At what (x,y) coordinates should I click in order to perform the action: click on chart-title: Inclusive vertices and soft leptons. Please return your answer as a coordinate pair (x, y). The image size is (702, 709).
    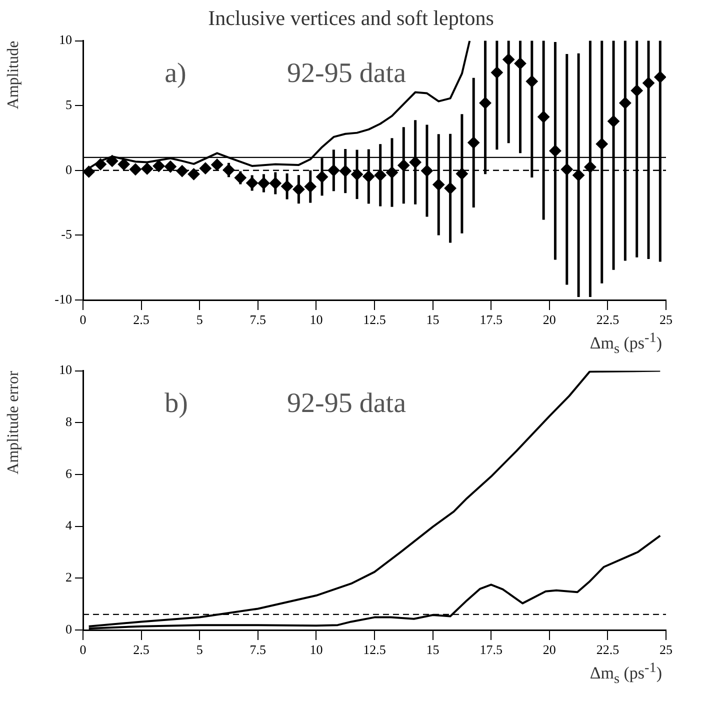
    Looking at the image, I should click on (351, 18).